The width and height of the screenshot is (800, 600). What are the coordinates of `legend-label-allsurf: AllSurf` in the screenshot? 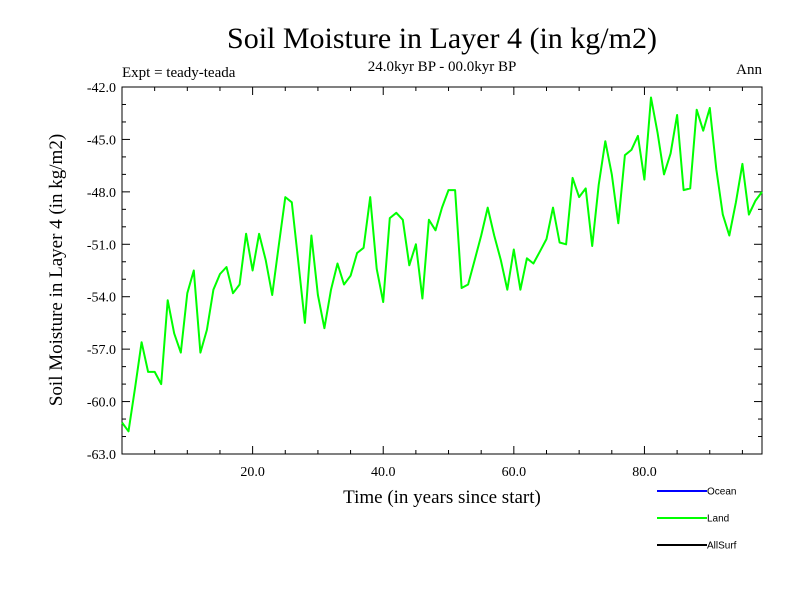 It's located at (722, 546).